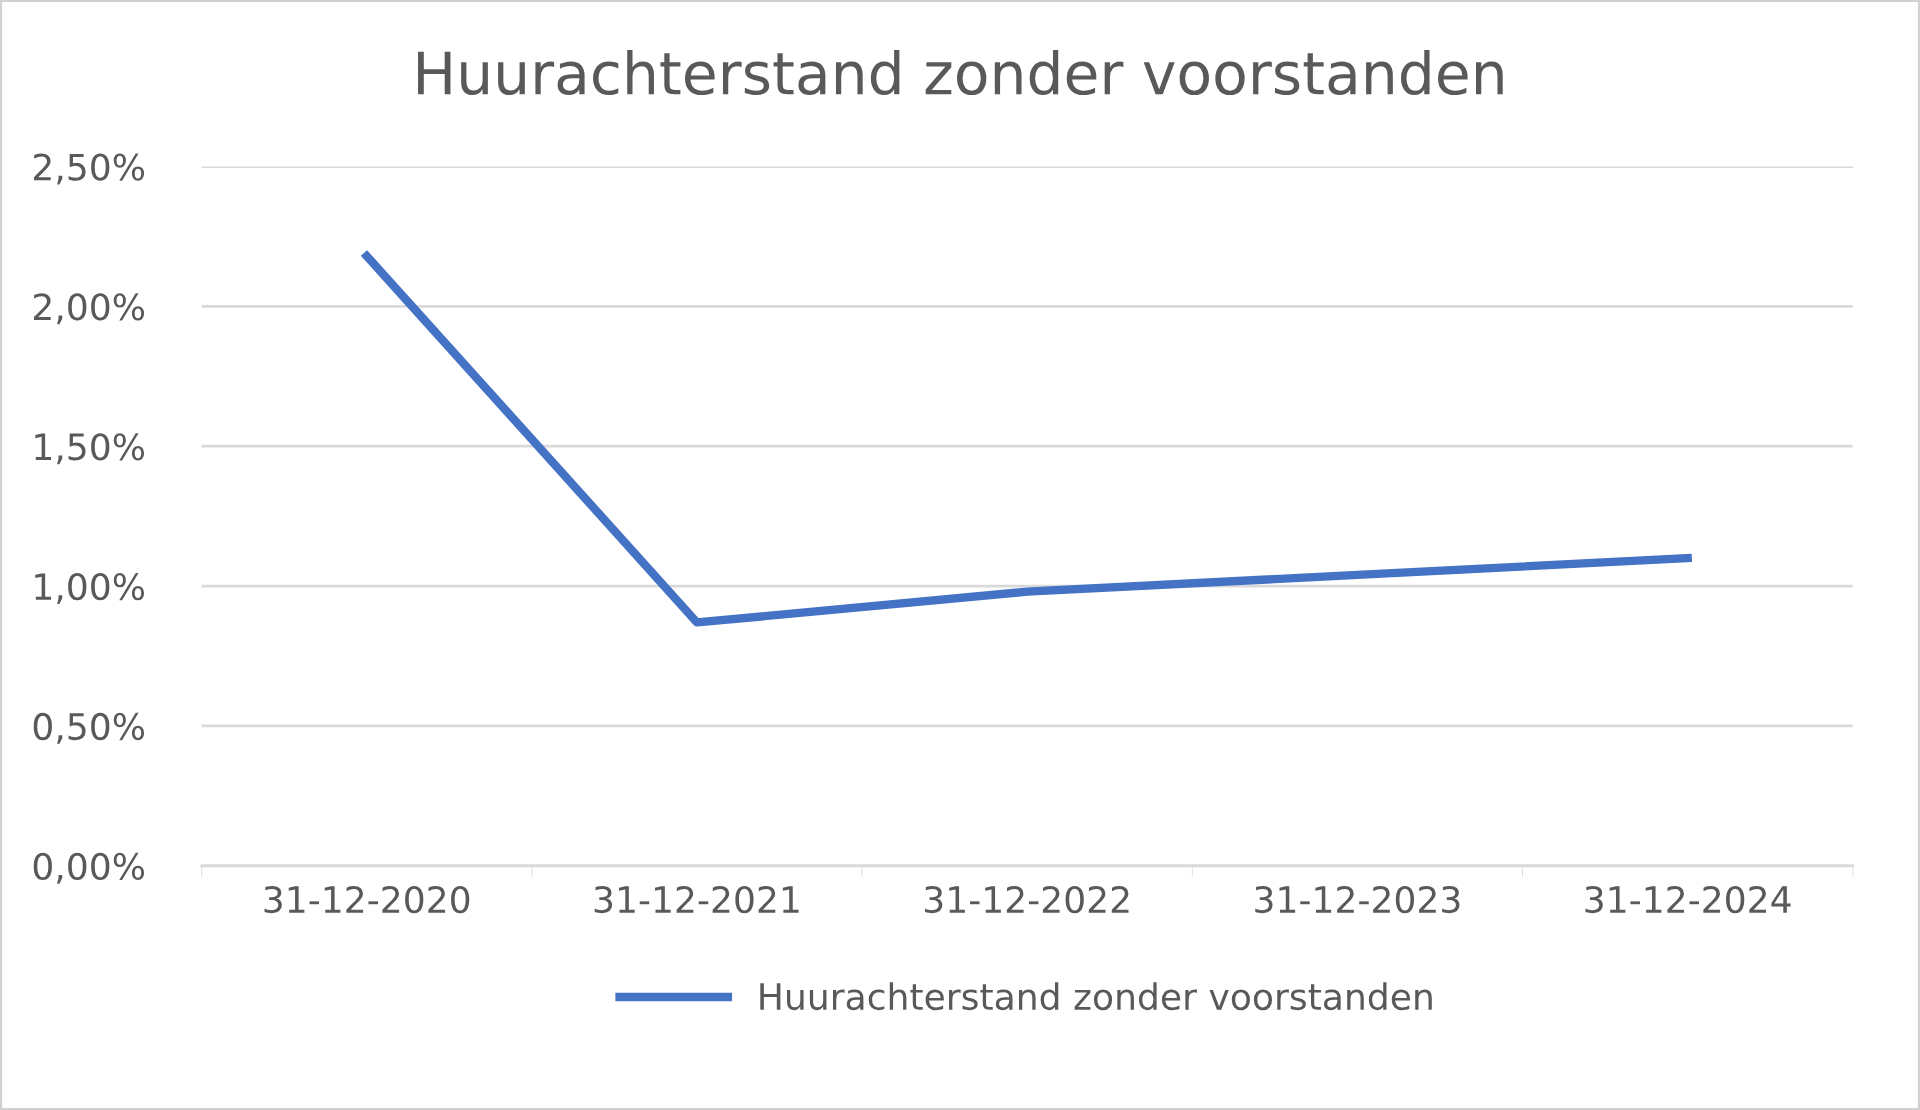 The image size is (1920, 1110). Describe the element at coordinates (89, 728) in the screenshot. I see `y-tick-label: 0,50%` at that location.